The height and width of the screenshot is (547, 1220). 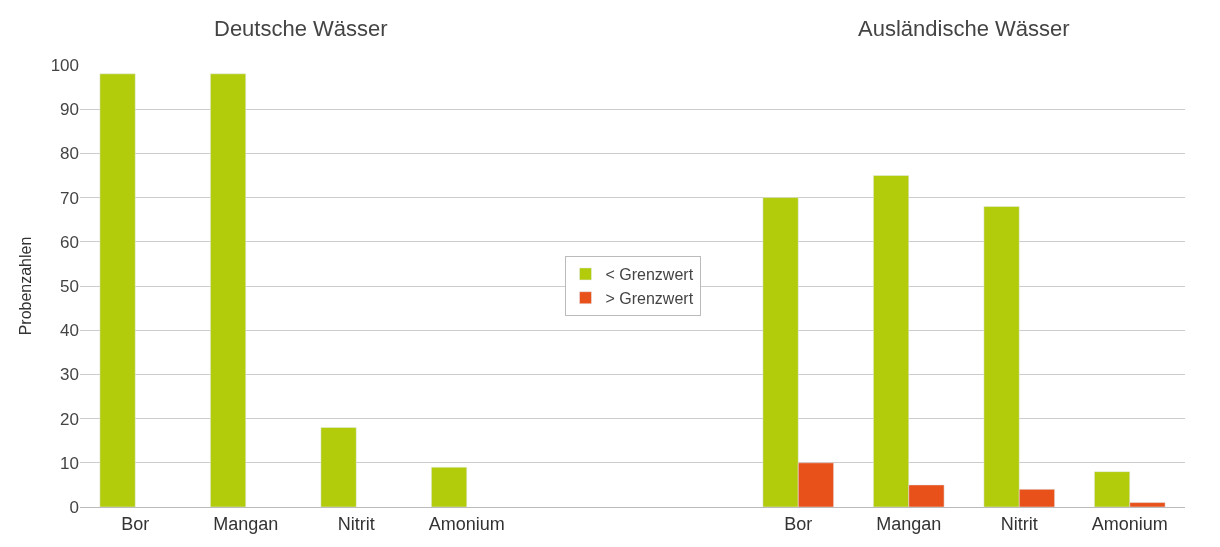 What do you see at coordinates (69, 419) in the screenshot?
I see `y-tick-label: 20` at bounding box center [69, 419].